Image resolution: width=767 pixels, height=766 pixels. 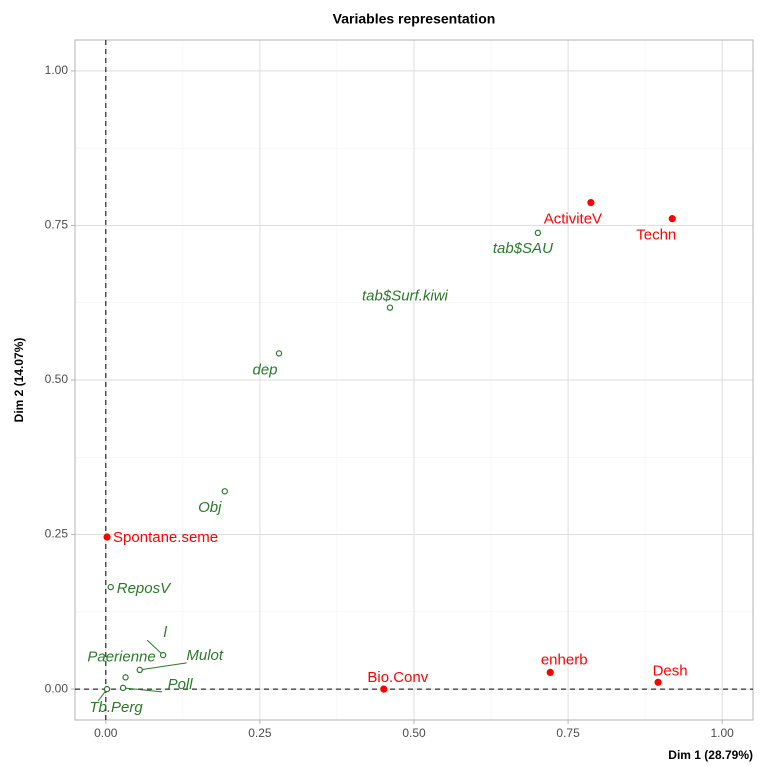 I want to click on point-label: Desh, so click(x=670, y=670).